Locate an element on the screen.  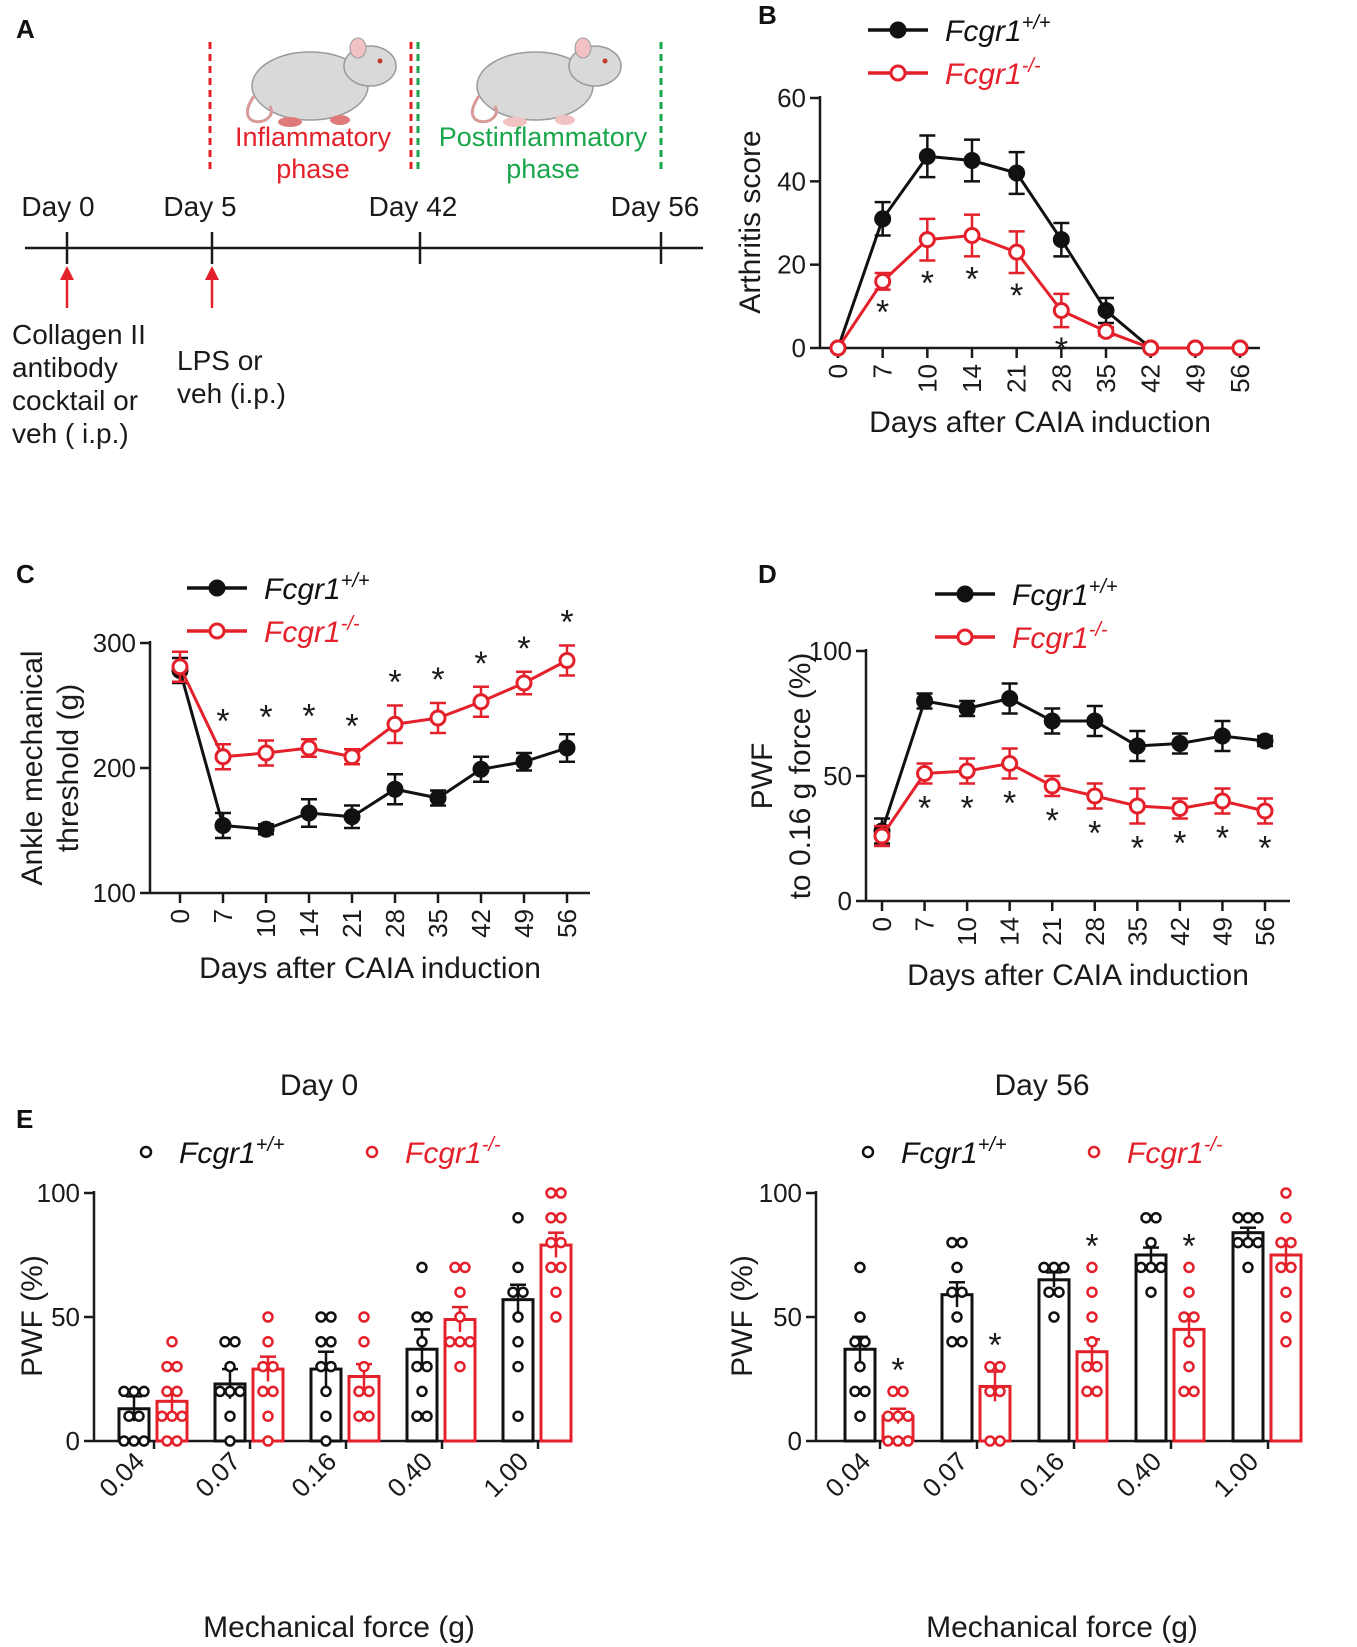
y-tick-label: 0 is located at coordinates (795, 1441).